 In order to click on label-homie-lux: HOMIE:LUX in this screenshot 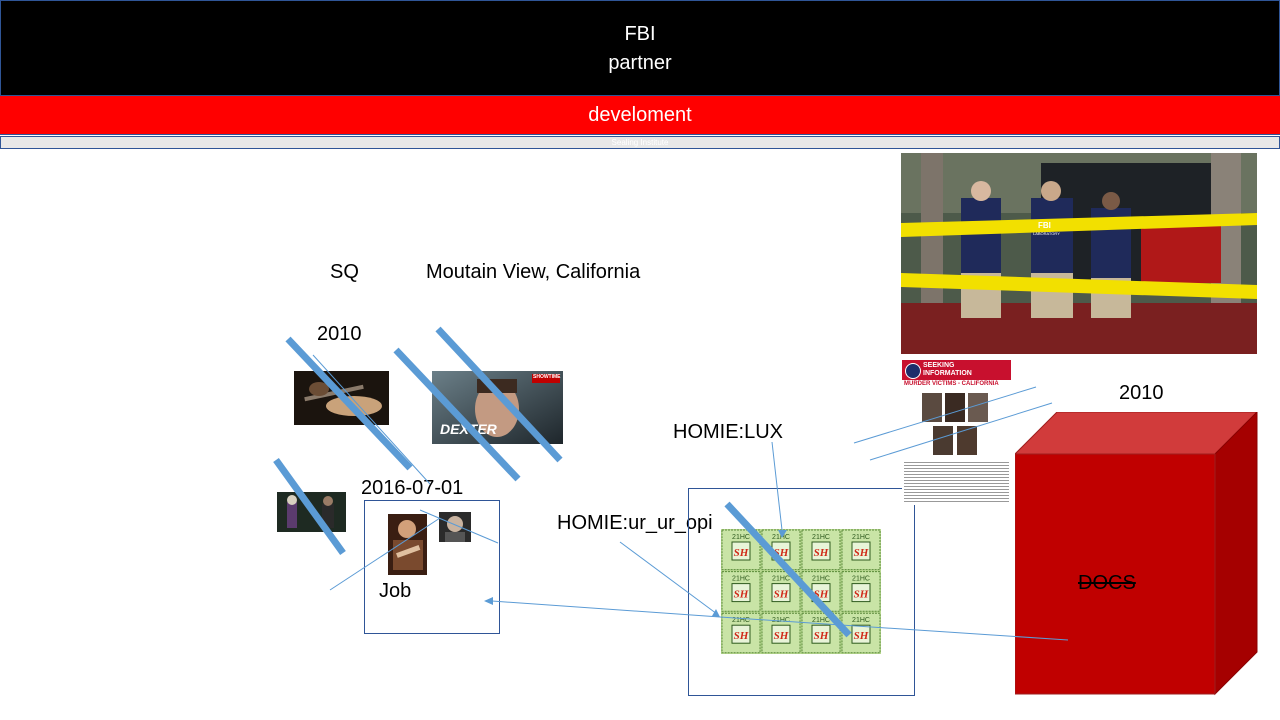, I will do `click(728, 432)`.